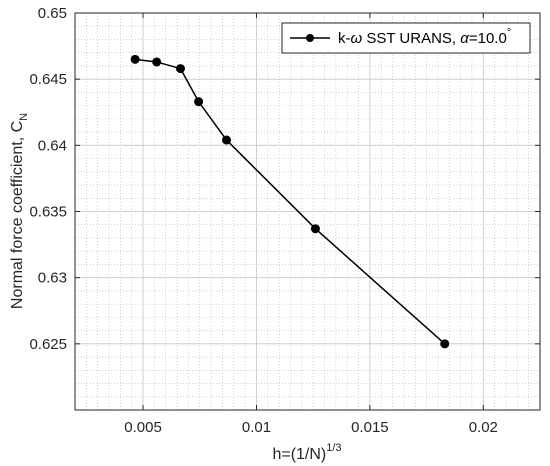 The height and width of the screenshot is (466, 550). What do you see at coordinates (52, 278) in the screenshot?
I see `y-tick-label: 0.63` at bounding box center [52, 278].